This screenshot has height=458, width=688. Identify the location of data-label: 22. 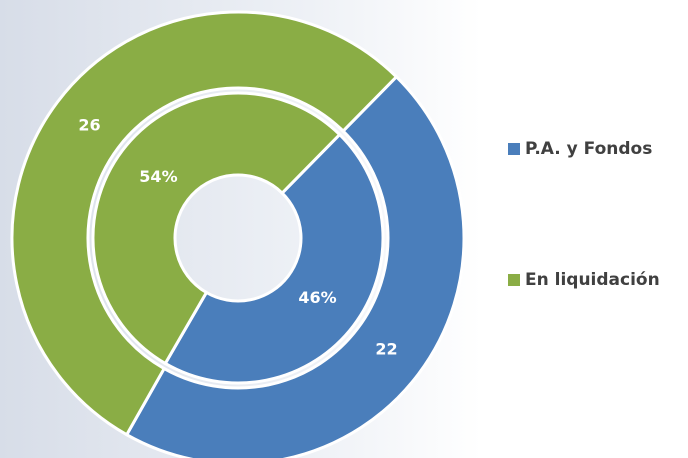
(386, 348).